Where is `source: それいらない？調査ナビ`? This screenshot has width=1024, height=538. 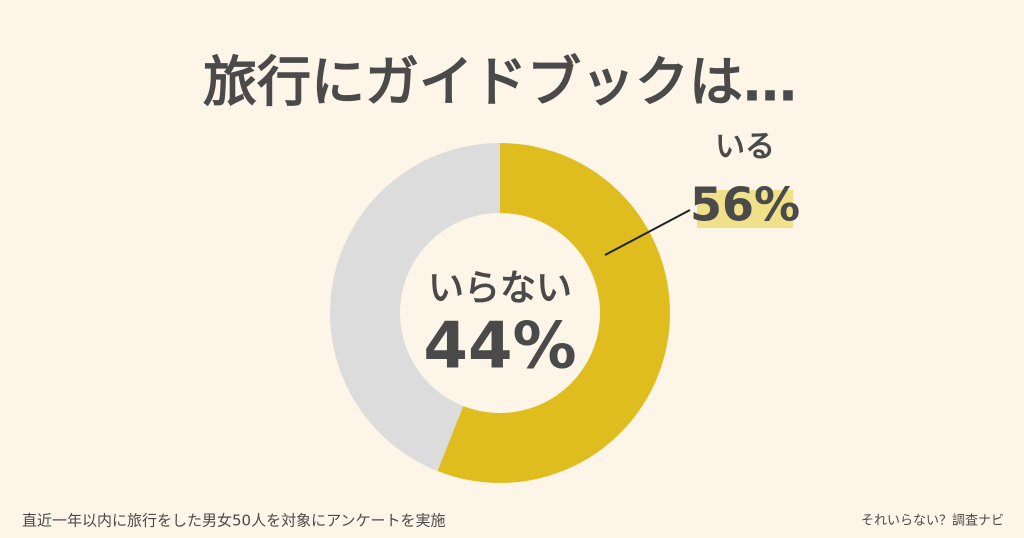
source: それいらない？調査ナビ is located at coordinates (932, 521).